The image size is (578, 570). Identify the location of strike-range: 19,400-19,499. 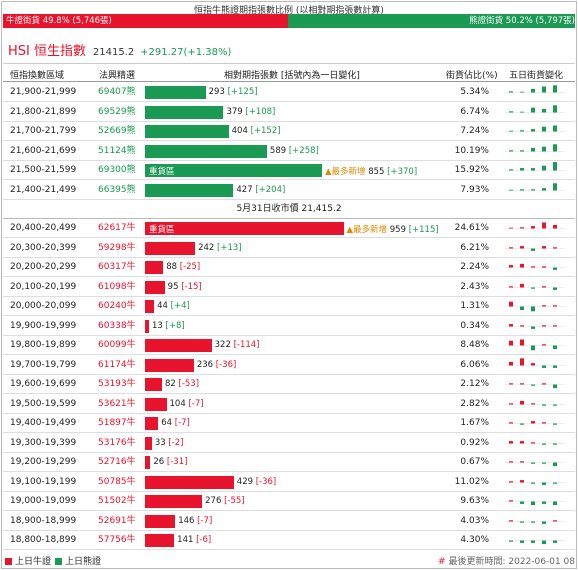
(43, 423).